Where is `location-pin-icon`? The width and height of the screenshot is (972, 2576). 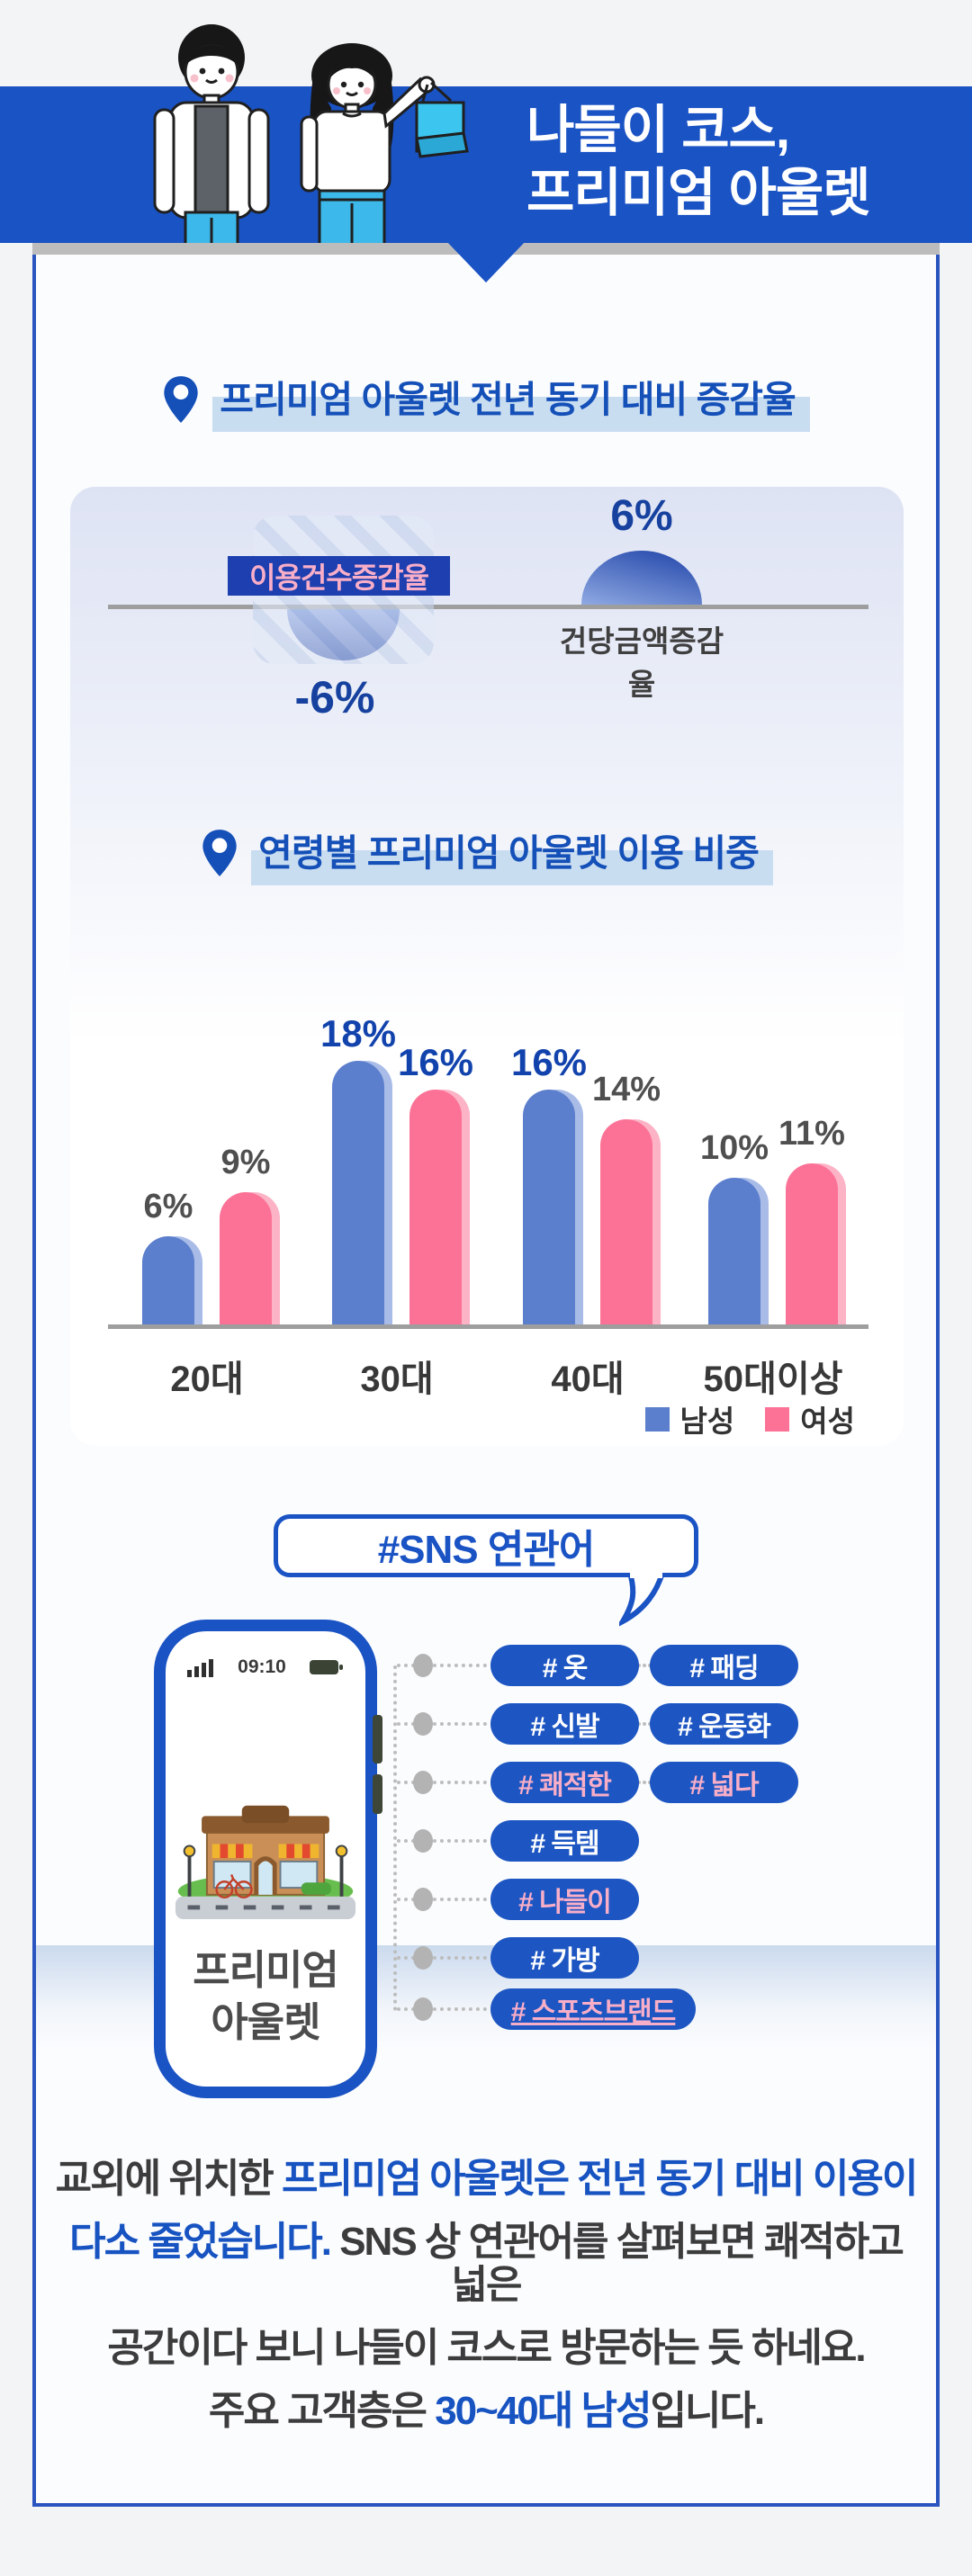 location-pin-icon is located at coordinates (219, 853).